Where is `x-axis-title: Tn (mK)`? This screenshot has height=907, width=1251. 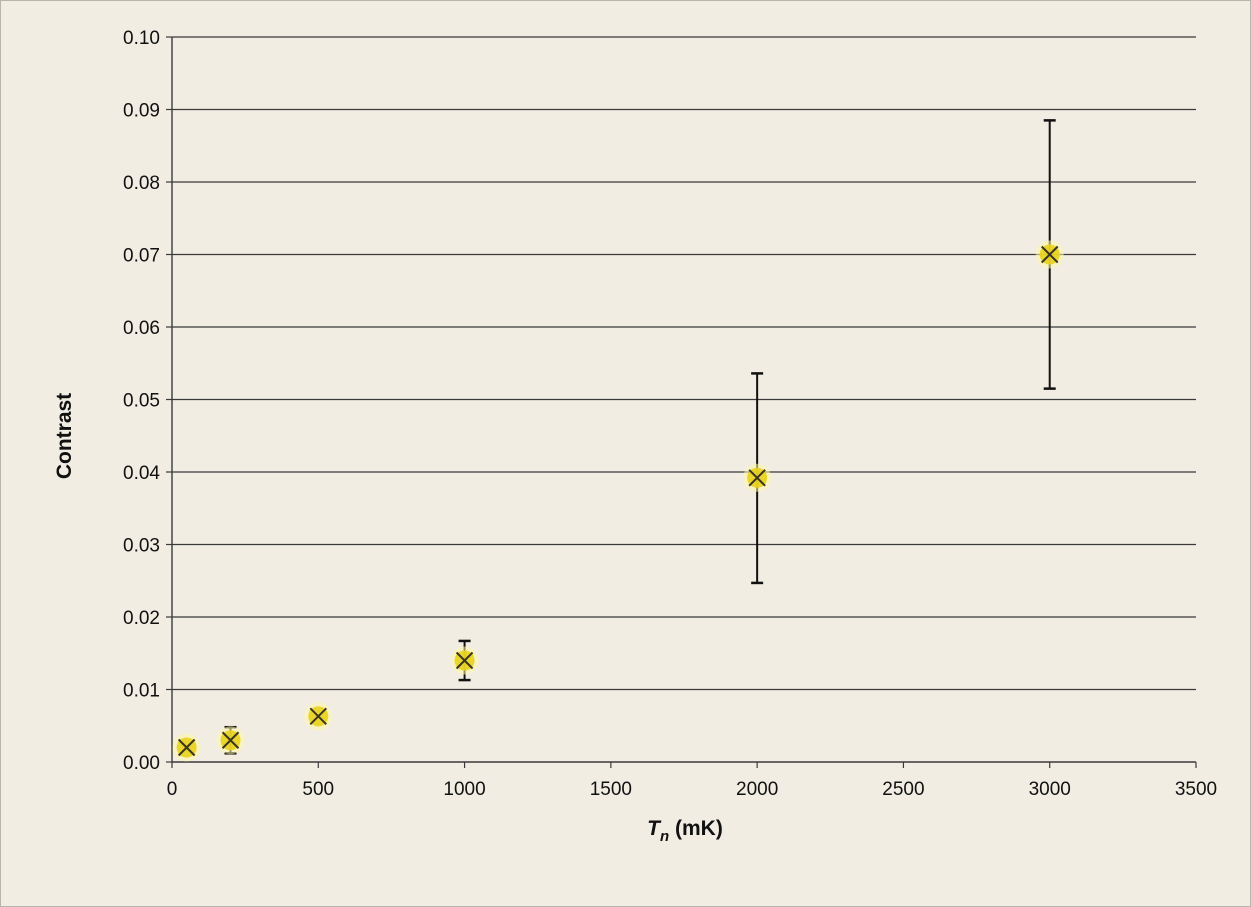
x-axis-title: Tn (mK) is located at coordinates (685, 831).